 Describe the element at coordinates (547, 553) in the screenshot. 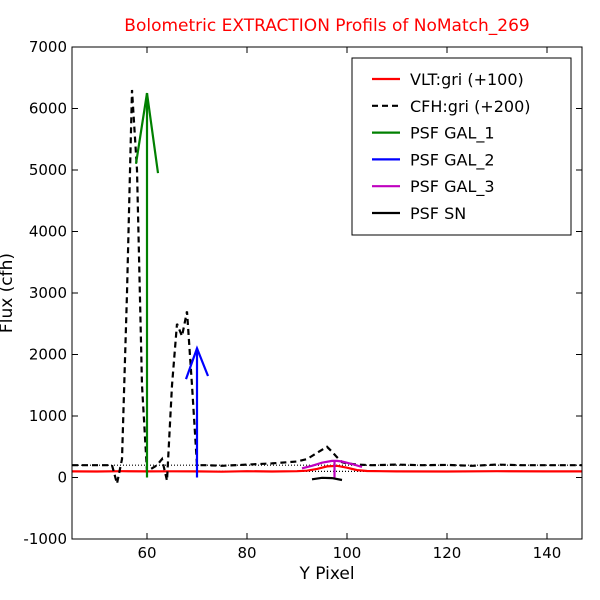

I see `x-tick-label-4: 140` at that location.